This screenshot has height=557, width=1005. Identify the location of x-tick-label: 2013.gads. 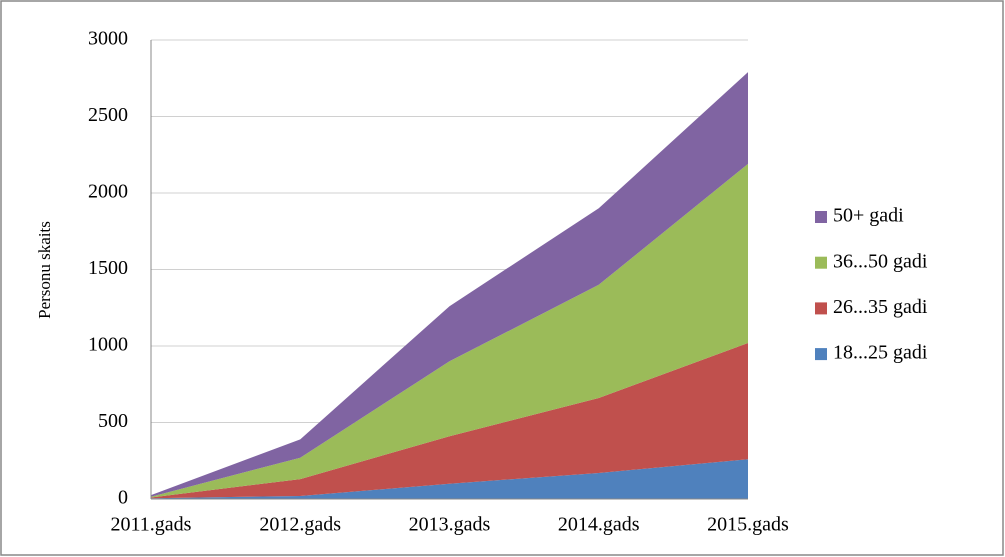
(450, 525).